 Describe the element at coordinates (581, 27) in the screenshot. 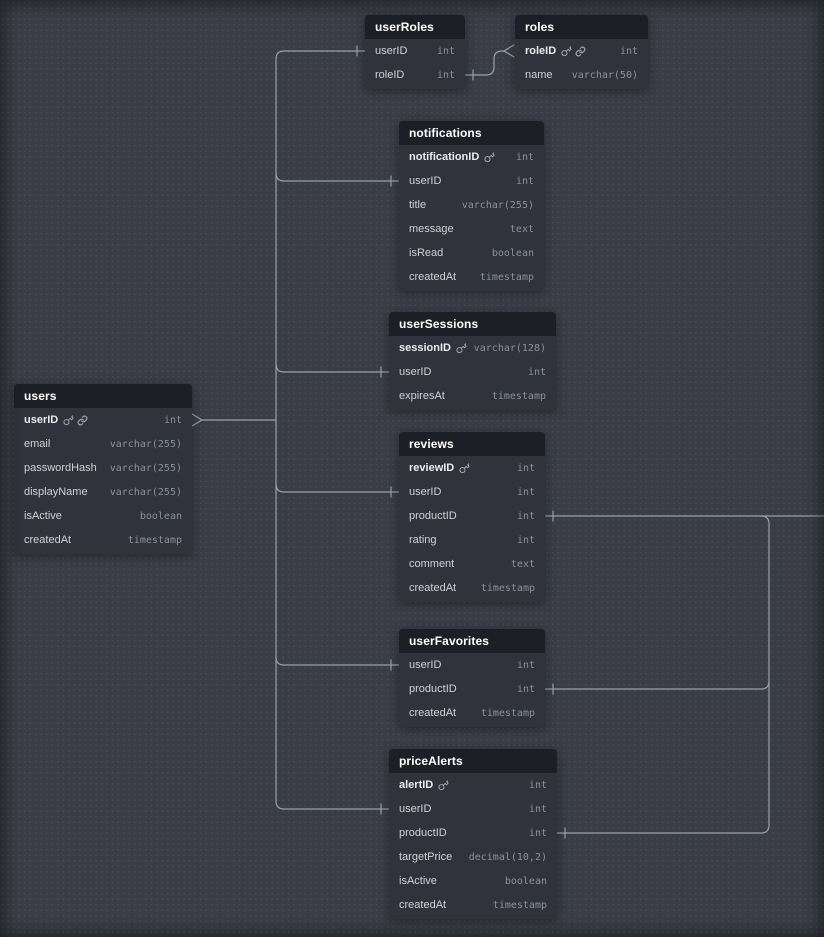

I see `table-header: roles` at that location.